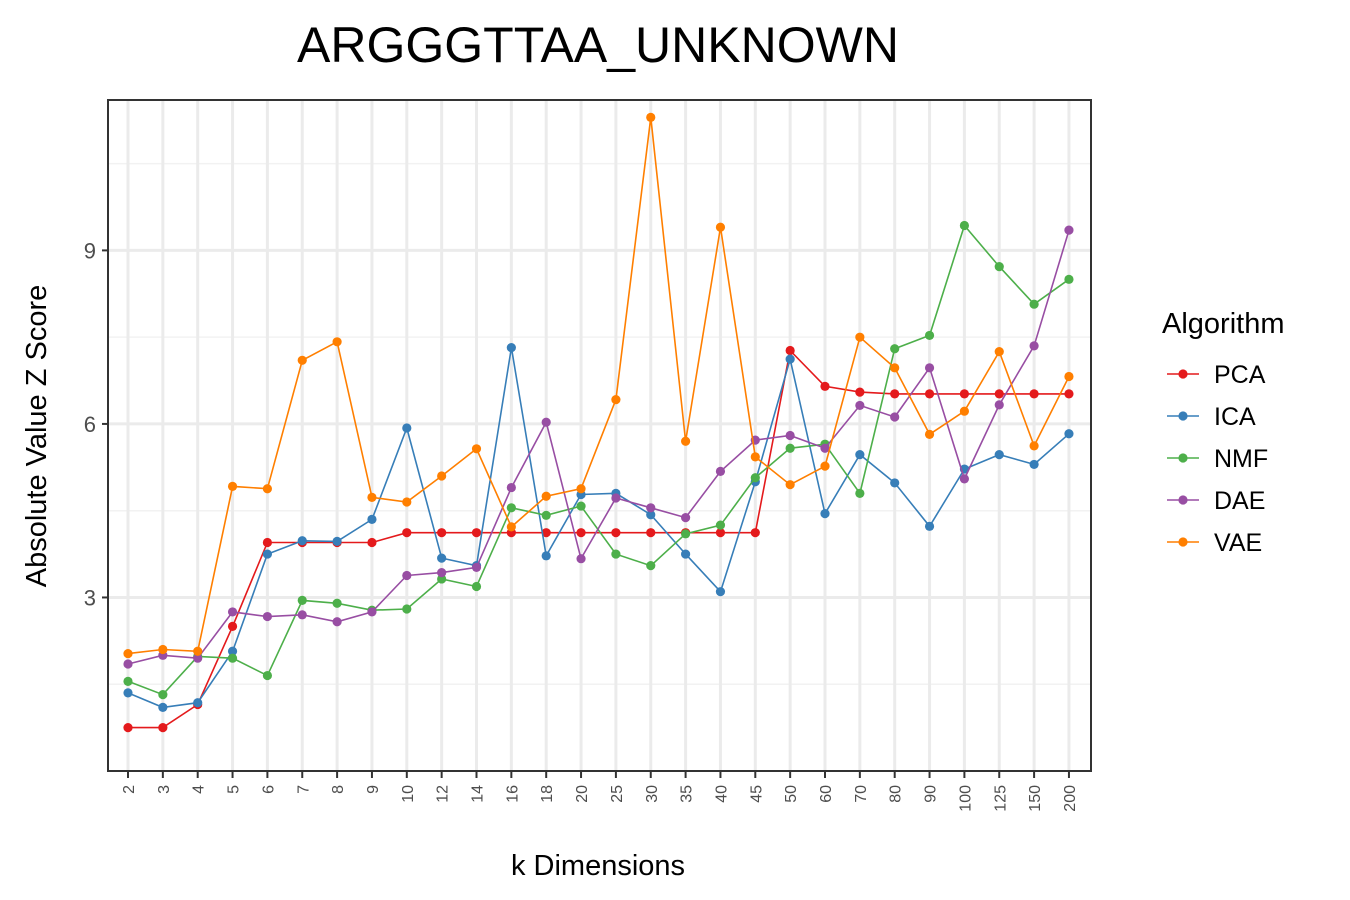 The width and height of the screenshot is (1350, 900). What do you see at coordinates (234, 789) in the screenshot?
I see `x-tick-label: 5` at bounding box center [234, 789].